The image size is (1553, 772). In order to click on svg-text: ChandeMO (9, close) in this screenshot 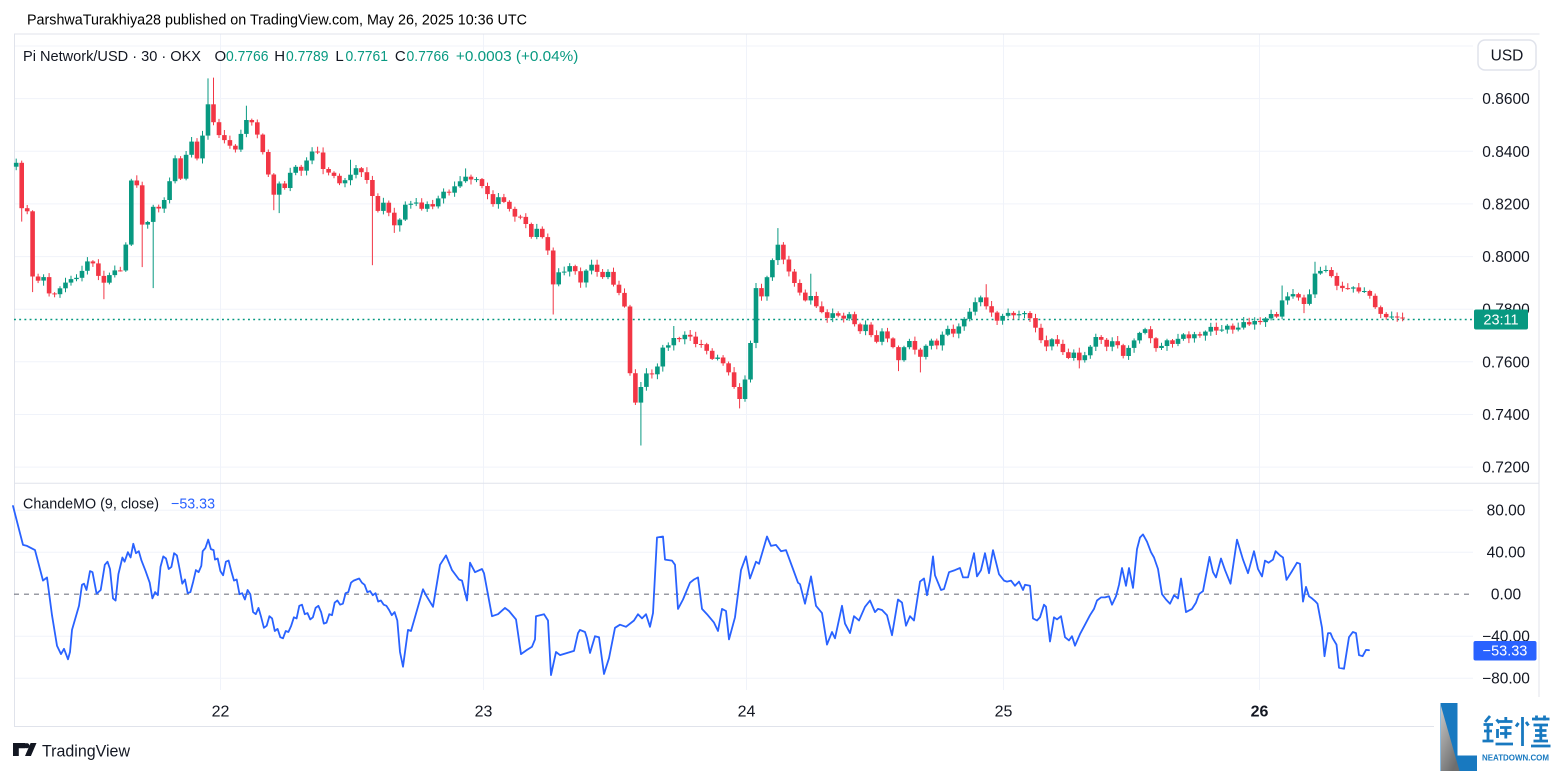, I will do `click(91, 504)`.